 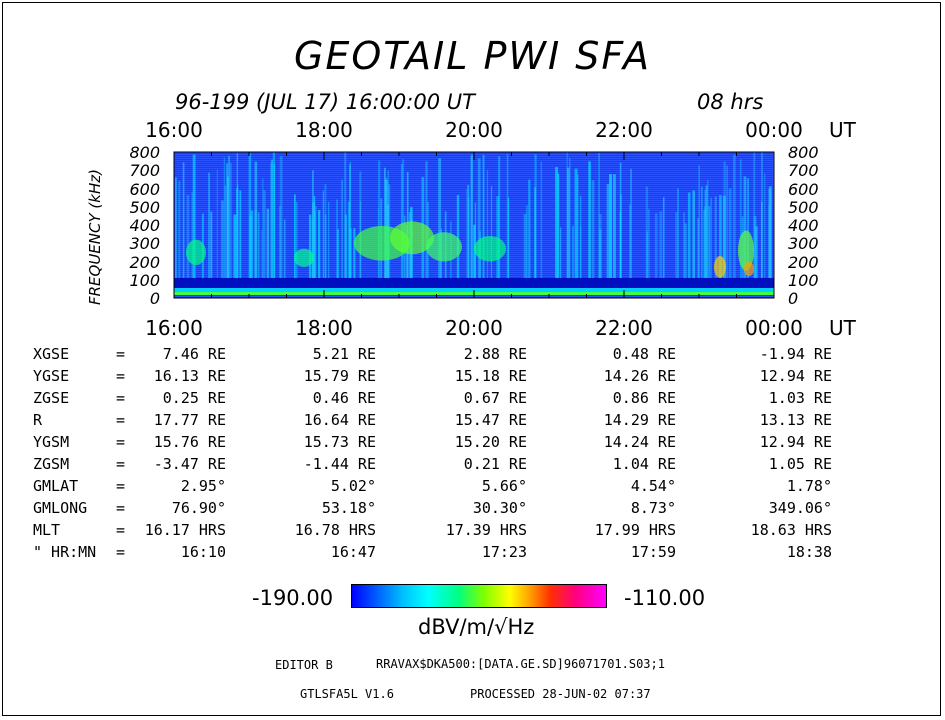 I want to click on orbit-value-cell: 16.78 HRS, so click(x=335, y=530).